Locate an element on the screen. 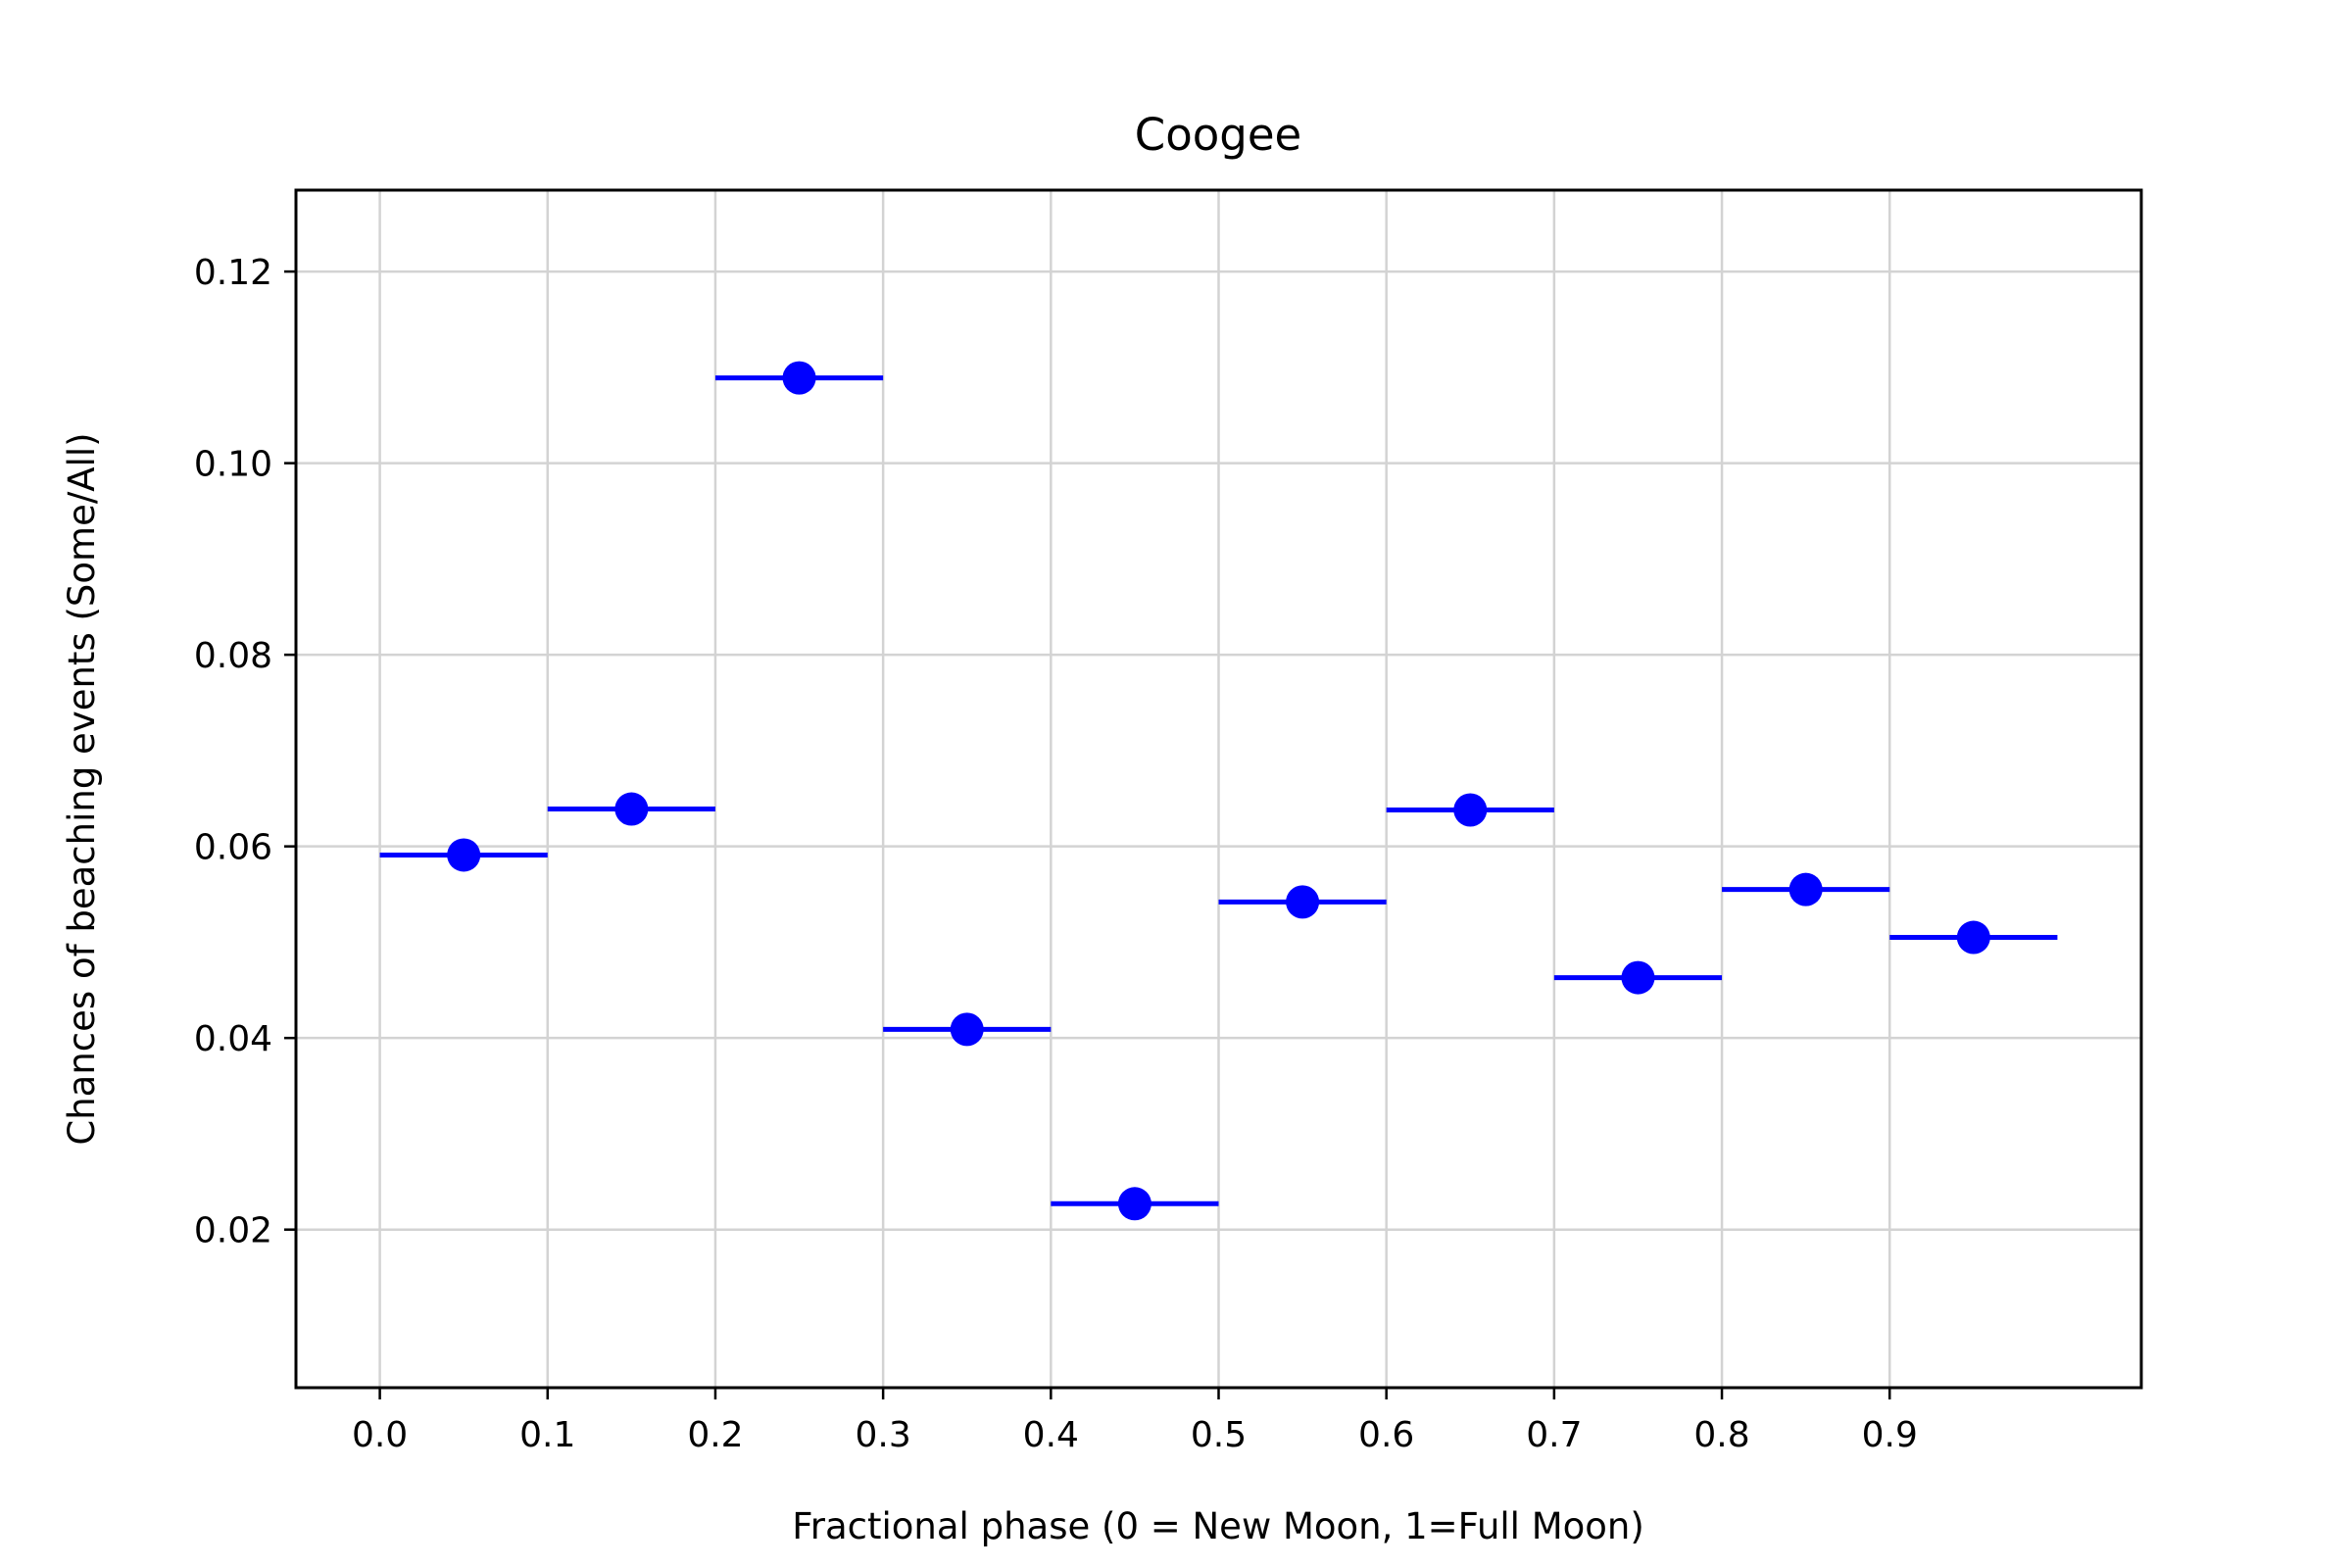  y-tick-label: 0.10 is located at coordinates (233, 465).